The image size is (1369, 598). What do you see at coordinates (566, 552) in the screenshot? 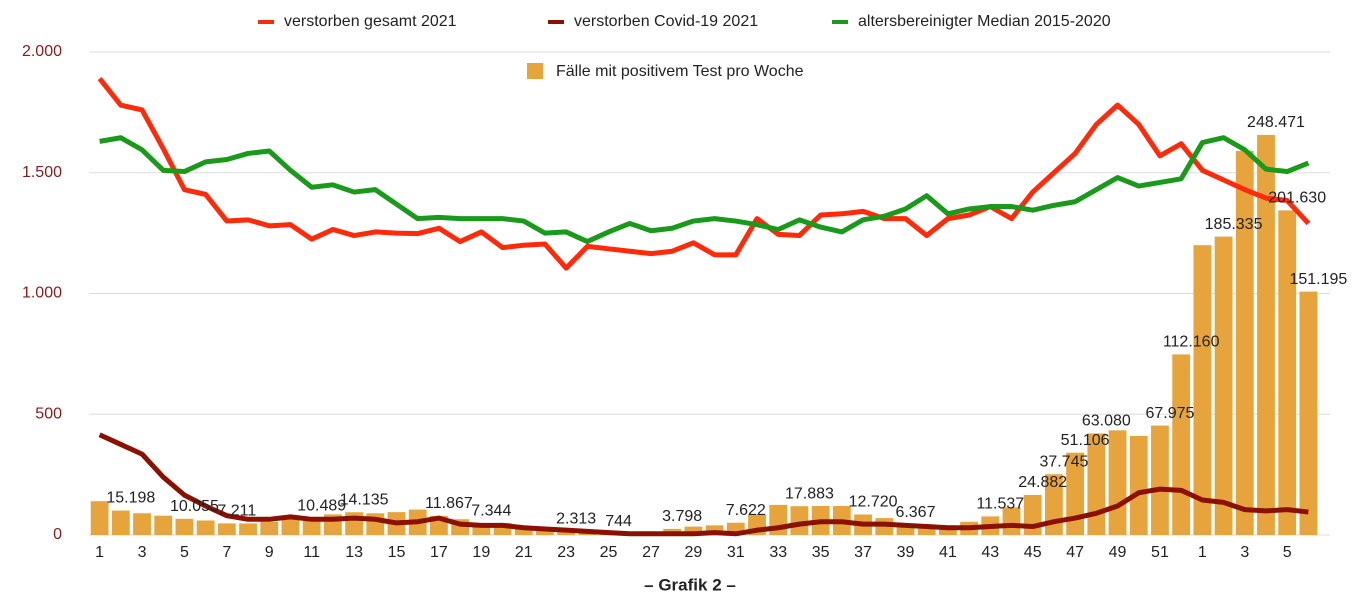
I see `x-tick-label: 23` at bounding box center [566, 552].